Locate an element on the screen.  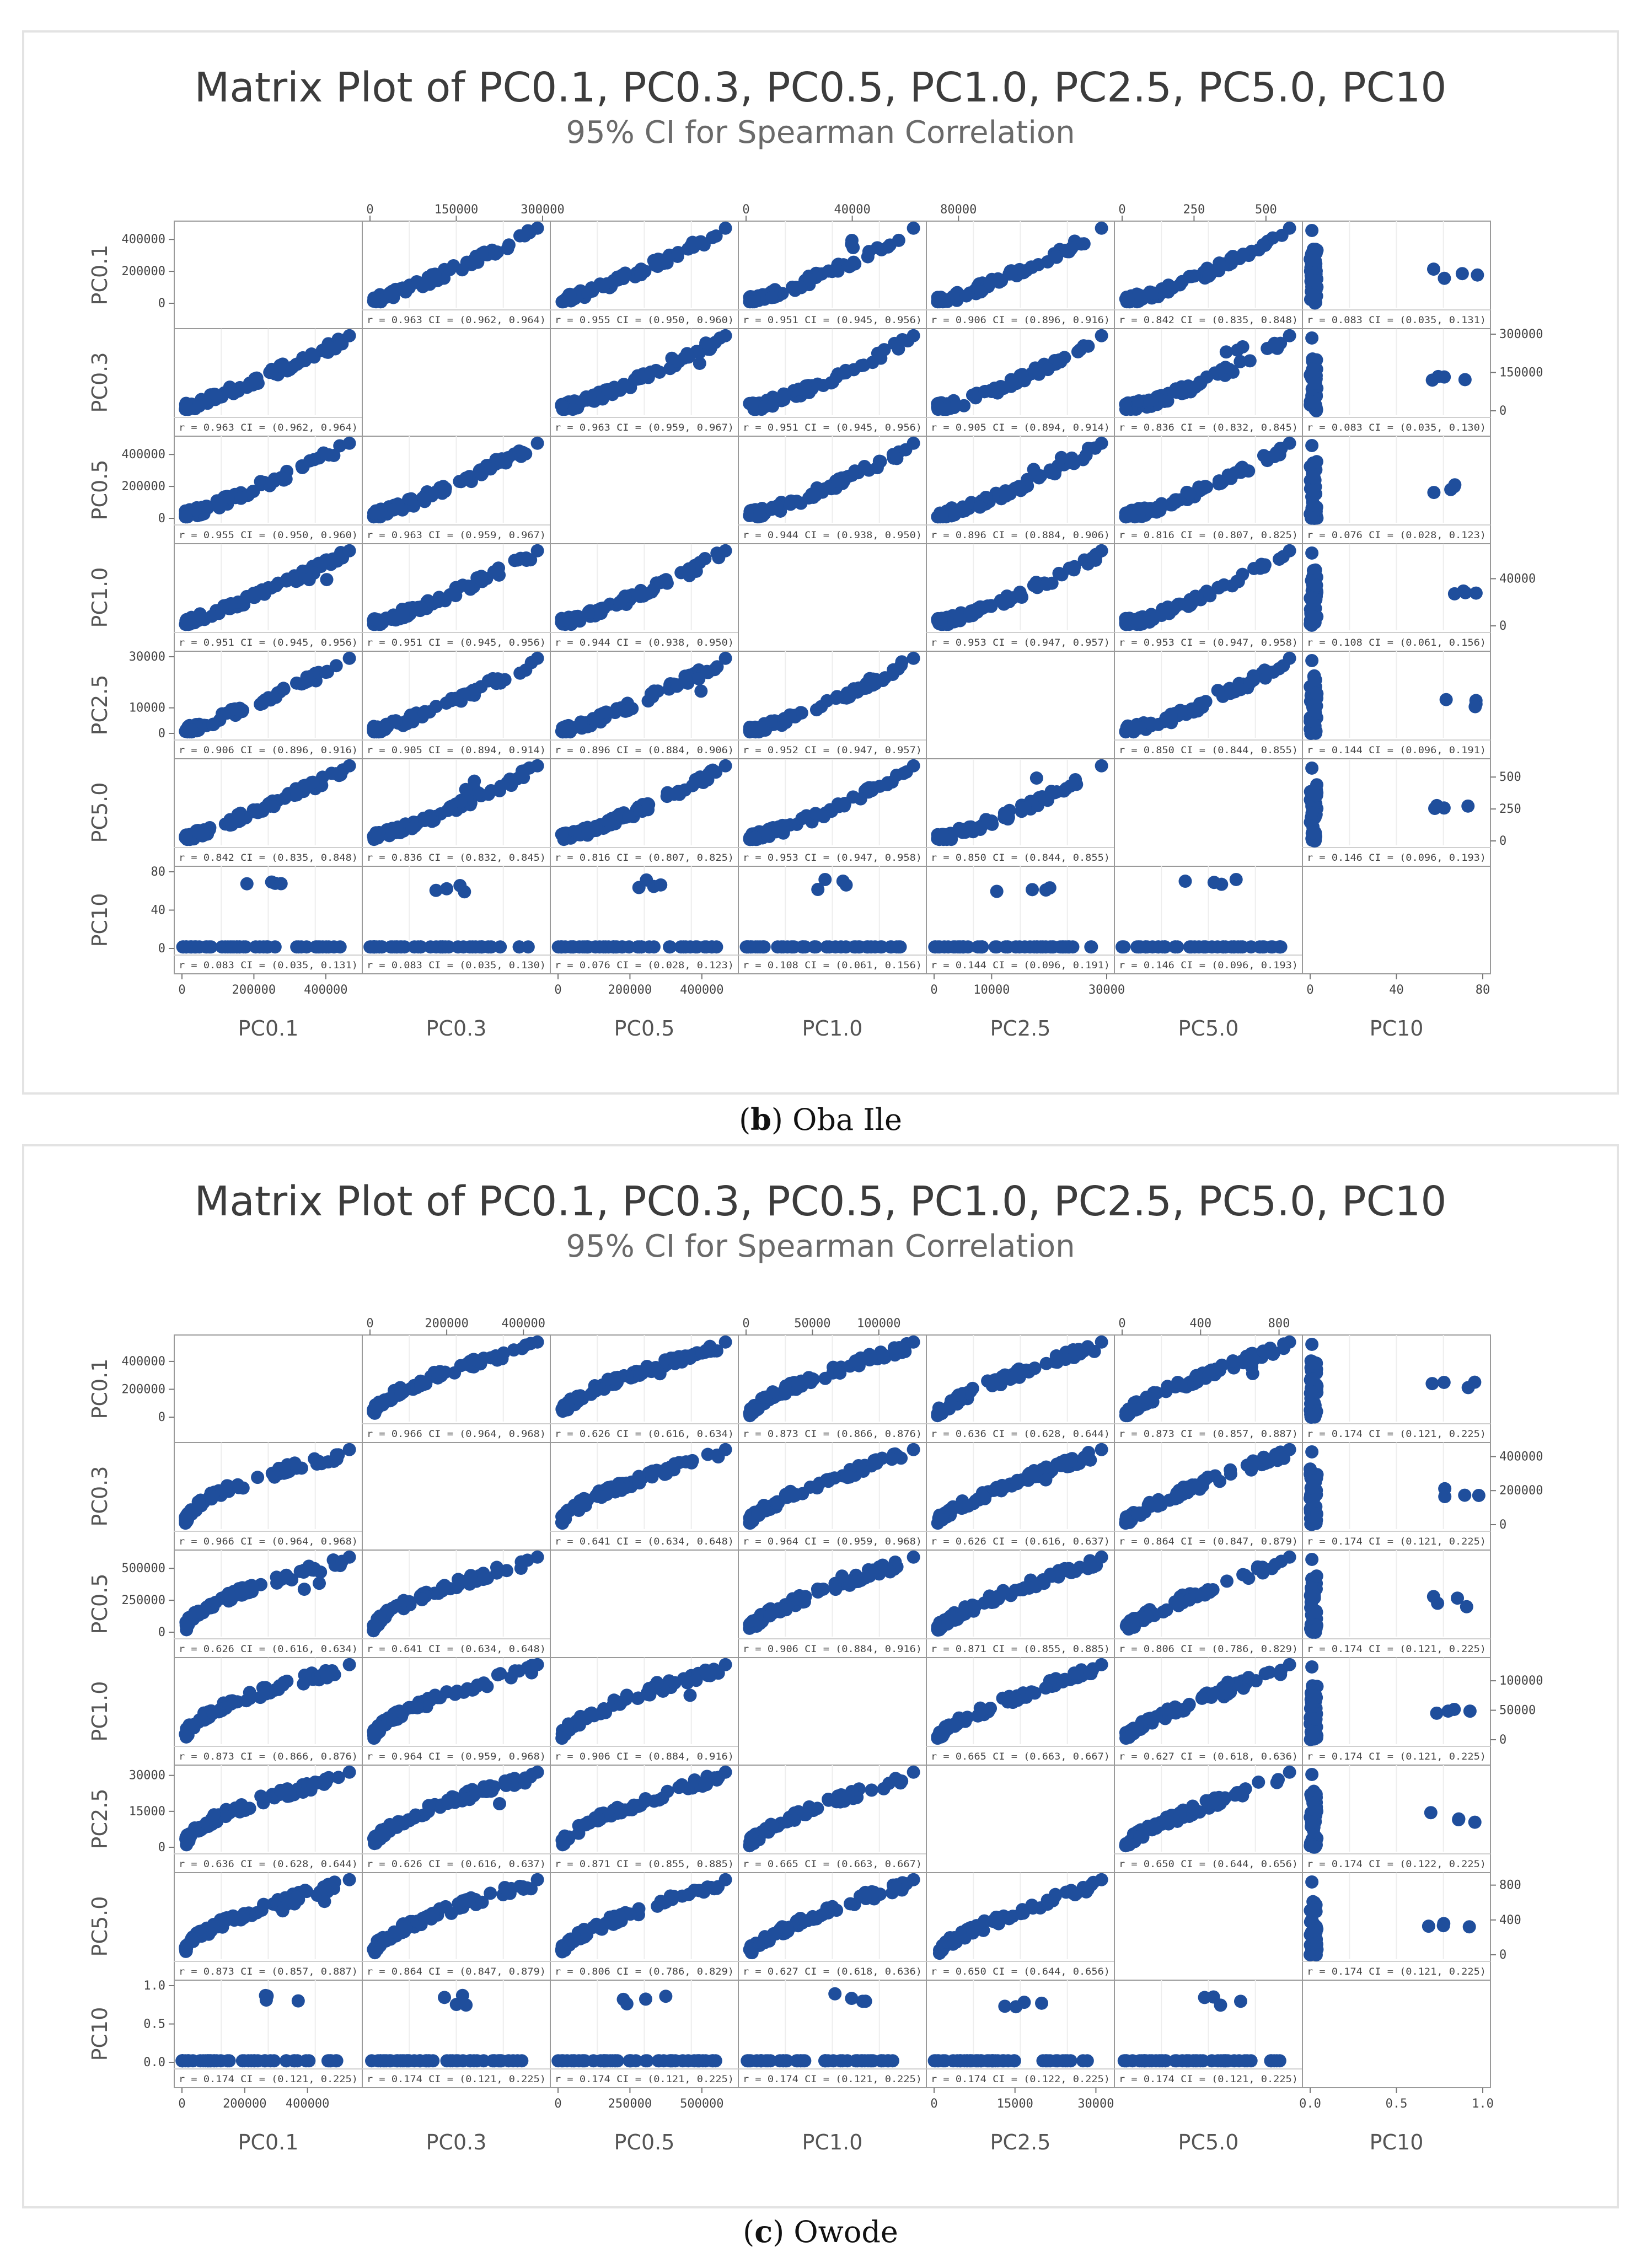
matrix-cell-PC0.3-vs-PC0.5: r = 0.641 CI = (0.634, 0.648) is located at coordinates (644, 1496).